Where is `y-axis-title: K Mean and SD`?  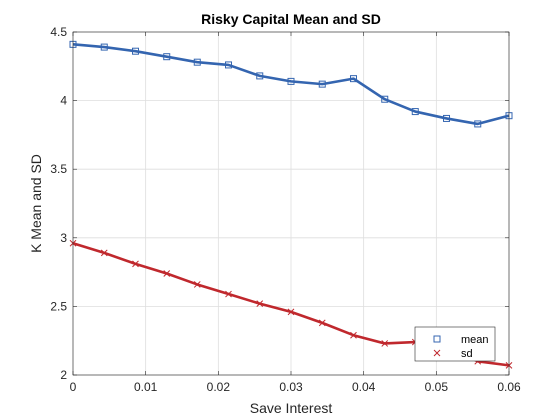
y-axis-title: K Mean and SD is located at coordinates (36, 203).